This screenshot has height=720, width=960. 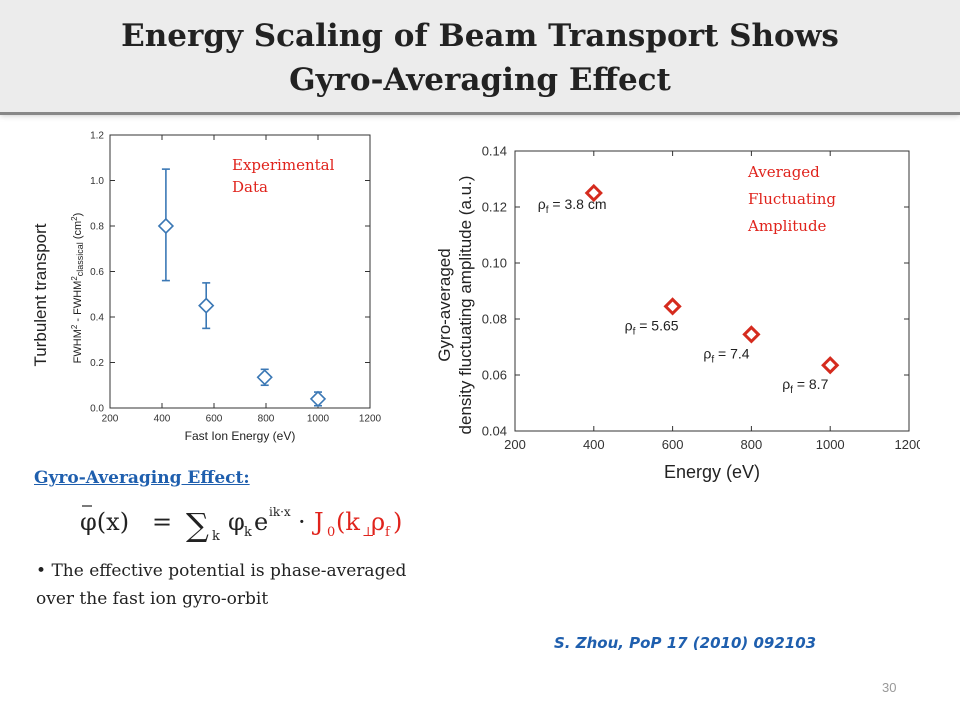 What do you see at coordinates (280, 512) in the screenshot?
I see `equation-exponent: ik·x` at bounding box center [280, 512].